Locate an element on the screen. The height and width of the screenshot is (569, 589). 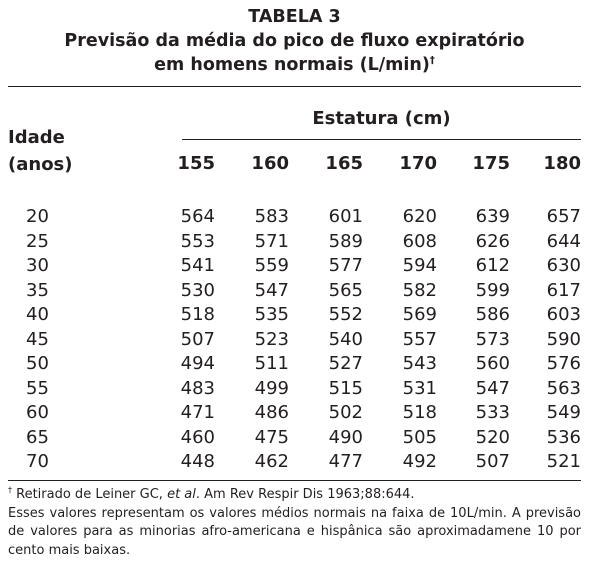
age-cell: 25 is located at coordinates (37, 241).